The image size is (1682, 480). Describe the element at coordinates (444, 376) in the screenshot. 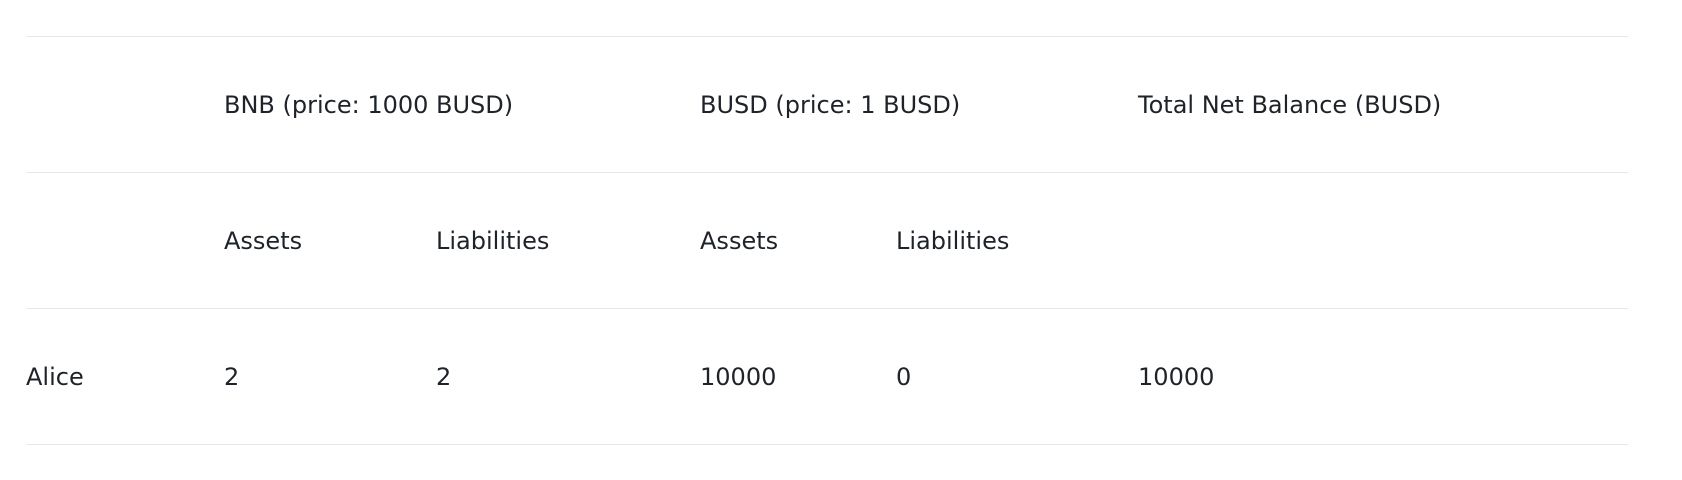

I see `cell-bnb-liabilities: 2` at that location.